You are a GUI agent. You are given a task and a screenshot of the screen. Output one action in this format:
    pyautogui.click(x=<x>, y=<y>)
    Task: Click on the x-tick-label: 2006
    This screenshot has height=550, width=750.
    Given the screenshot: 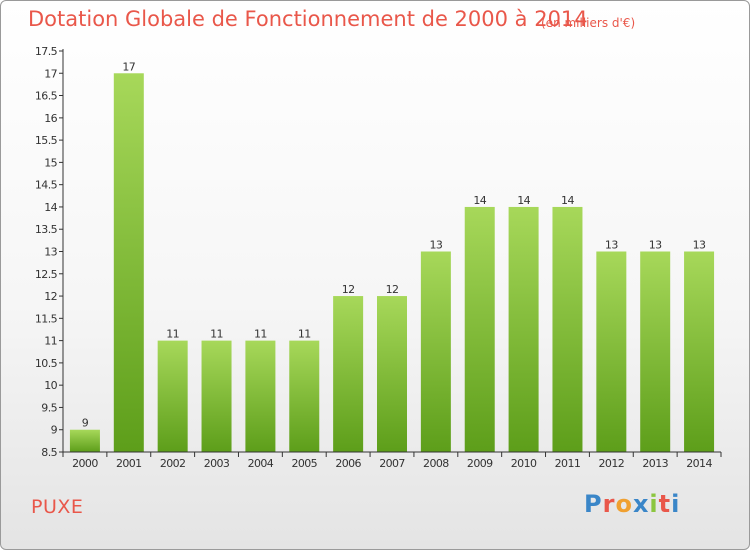 What is the action you would take?
    pyautogui.click(x=348, y=463)
    